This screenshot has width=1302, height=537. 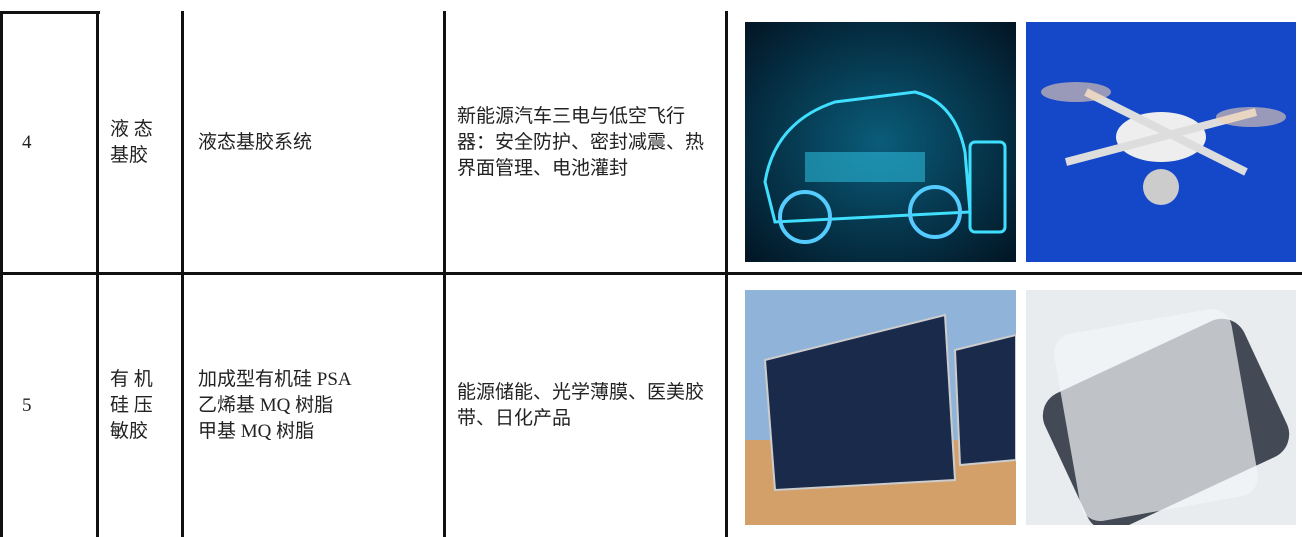 I want to click on applications: 新能源汽车三电与低空飞行器：安全防护、密封减震、热界面管理、电池灌封, so click(x=589, y=143).